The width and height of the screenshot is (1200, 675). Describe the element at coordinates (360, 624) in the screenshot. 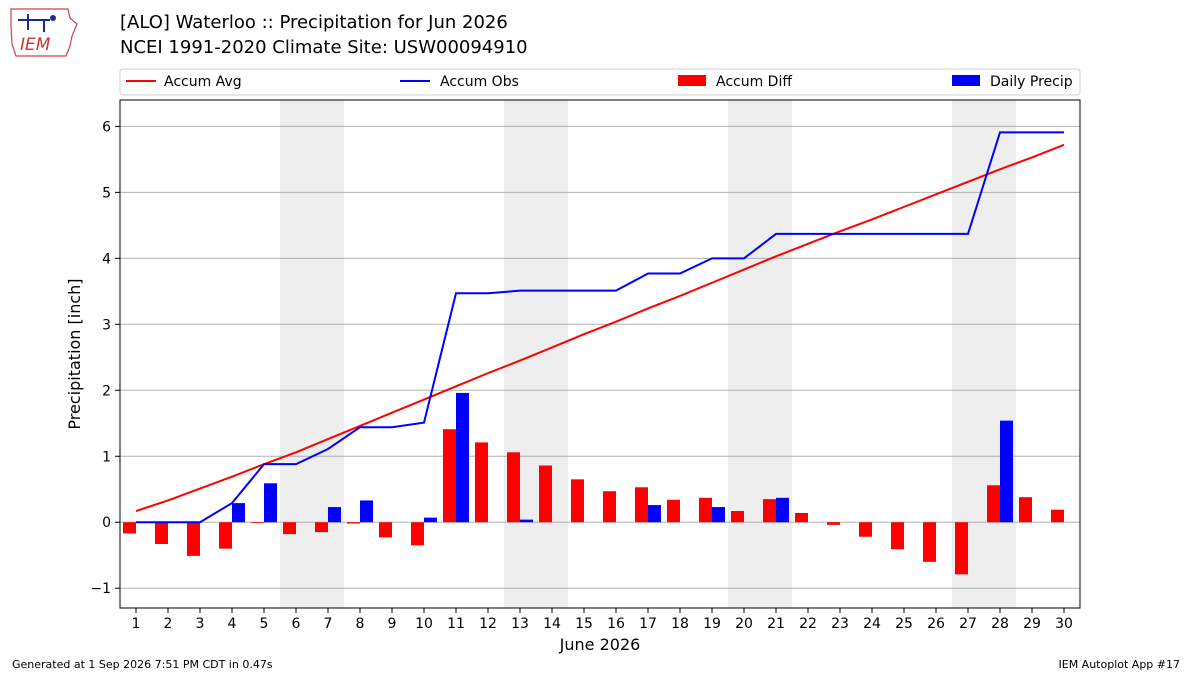

I see `x-tick-label-8: 8` at that location.